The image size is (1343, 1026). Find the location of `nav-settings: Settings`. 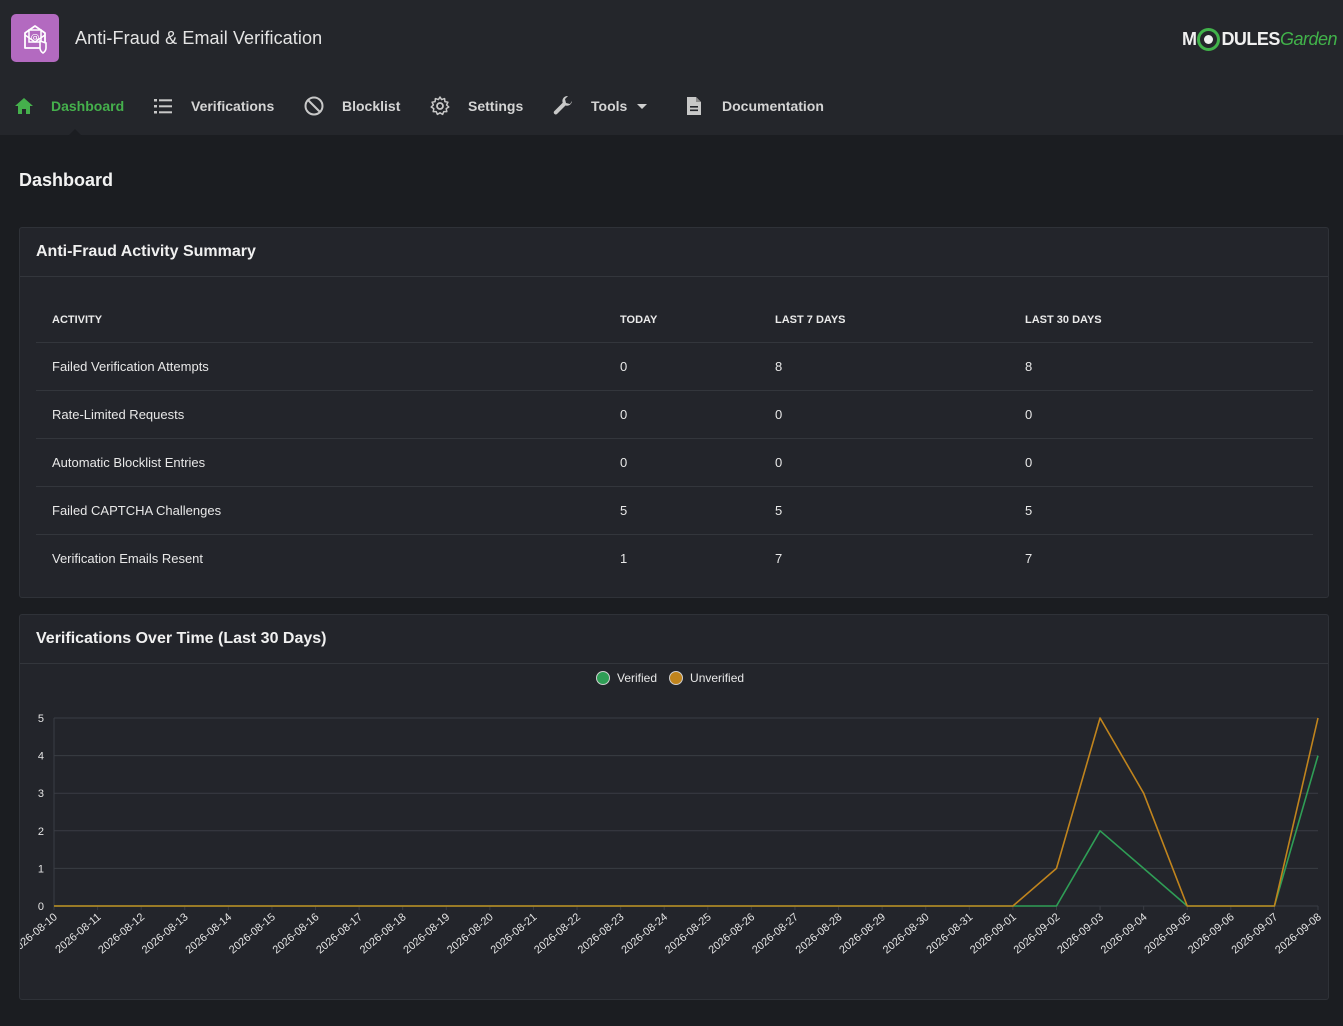

nav-settings: Settings is located at coordinates (475, 106).